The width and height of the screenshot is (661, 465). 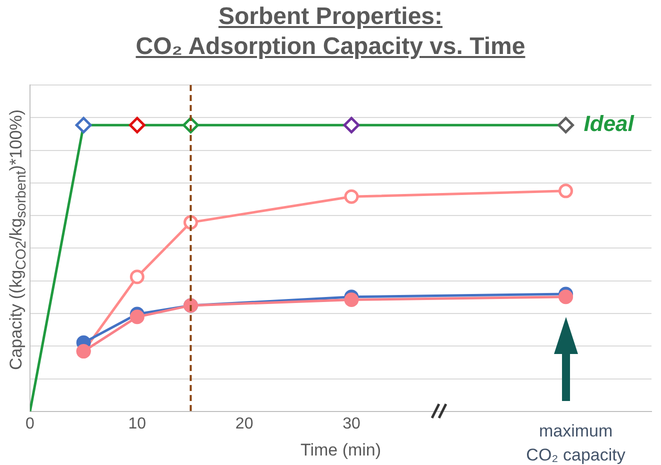 What do you see at coordinates (609, 123) in the screenshot?
I see `series-label: Ideal` at bounding box center [609, 123].